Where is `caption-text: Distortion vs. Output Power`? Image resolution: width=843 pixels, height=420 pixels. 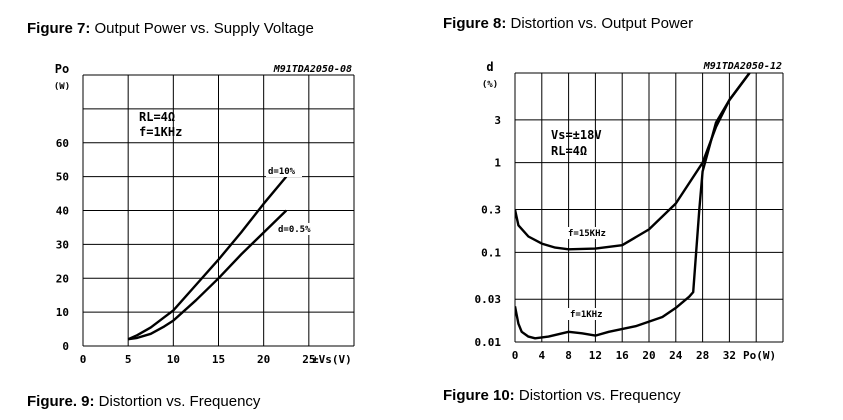
caption-text: Distortion vs. Output Power is located at coordinates (600, 23).